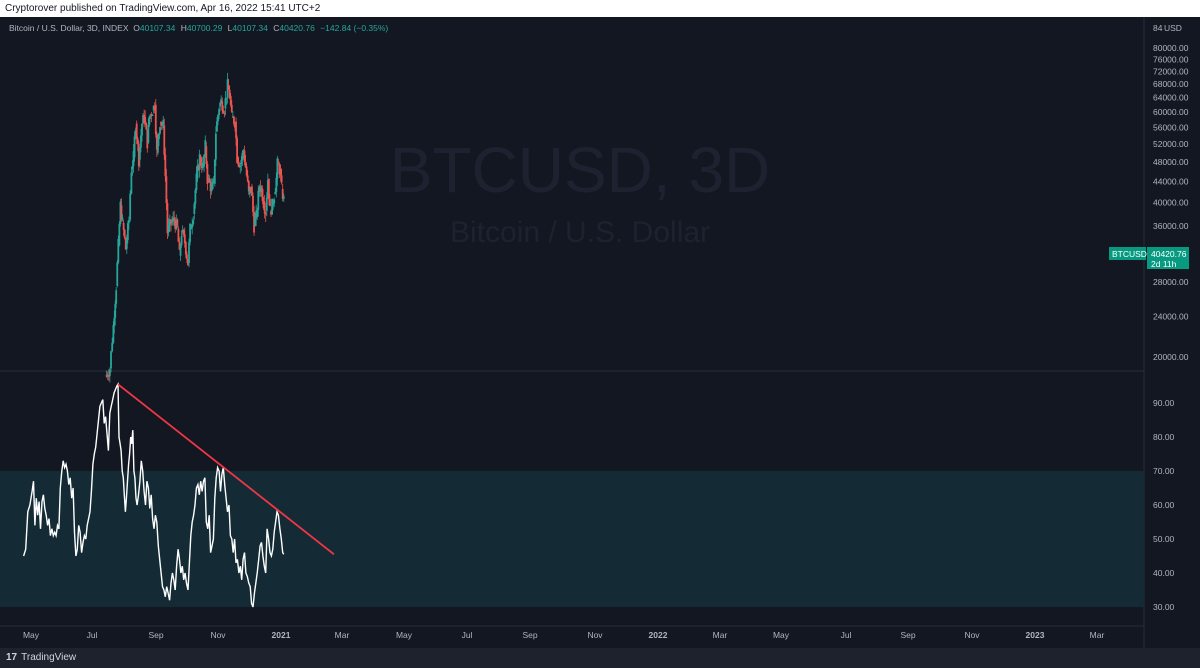  Describe the element at coordinates (580, 191) in the screenshot. I see `watermark: BTCUSD, 3D Bitcoin / U.S. Dollar` at that location.